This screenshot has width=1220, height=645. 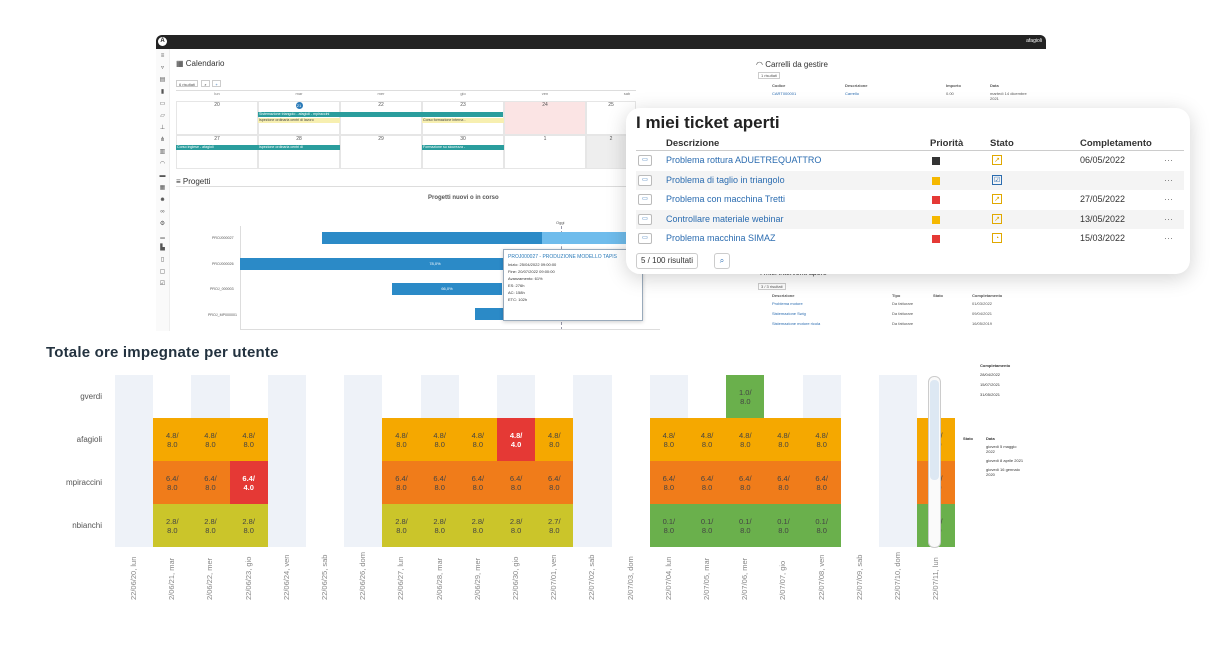 What do you see at coordinates (217, 147) in the screenshot?
I see `calendar-event: Corso inglese - afagioli` at bounding box center [217, 147].